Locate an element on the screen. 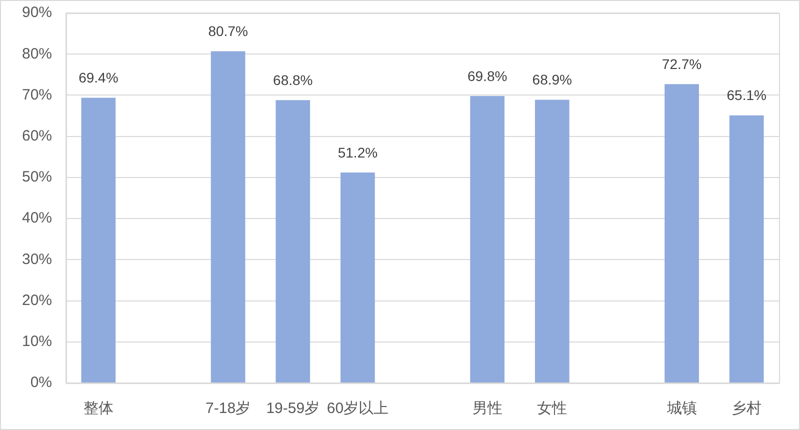  x-tick-label: 19-59岁 is located at coordinates (293, 409).